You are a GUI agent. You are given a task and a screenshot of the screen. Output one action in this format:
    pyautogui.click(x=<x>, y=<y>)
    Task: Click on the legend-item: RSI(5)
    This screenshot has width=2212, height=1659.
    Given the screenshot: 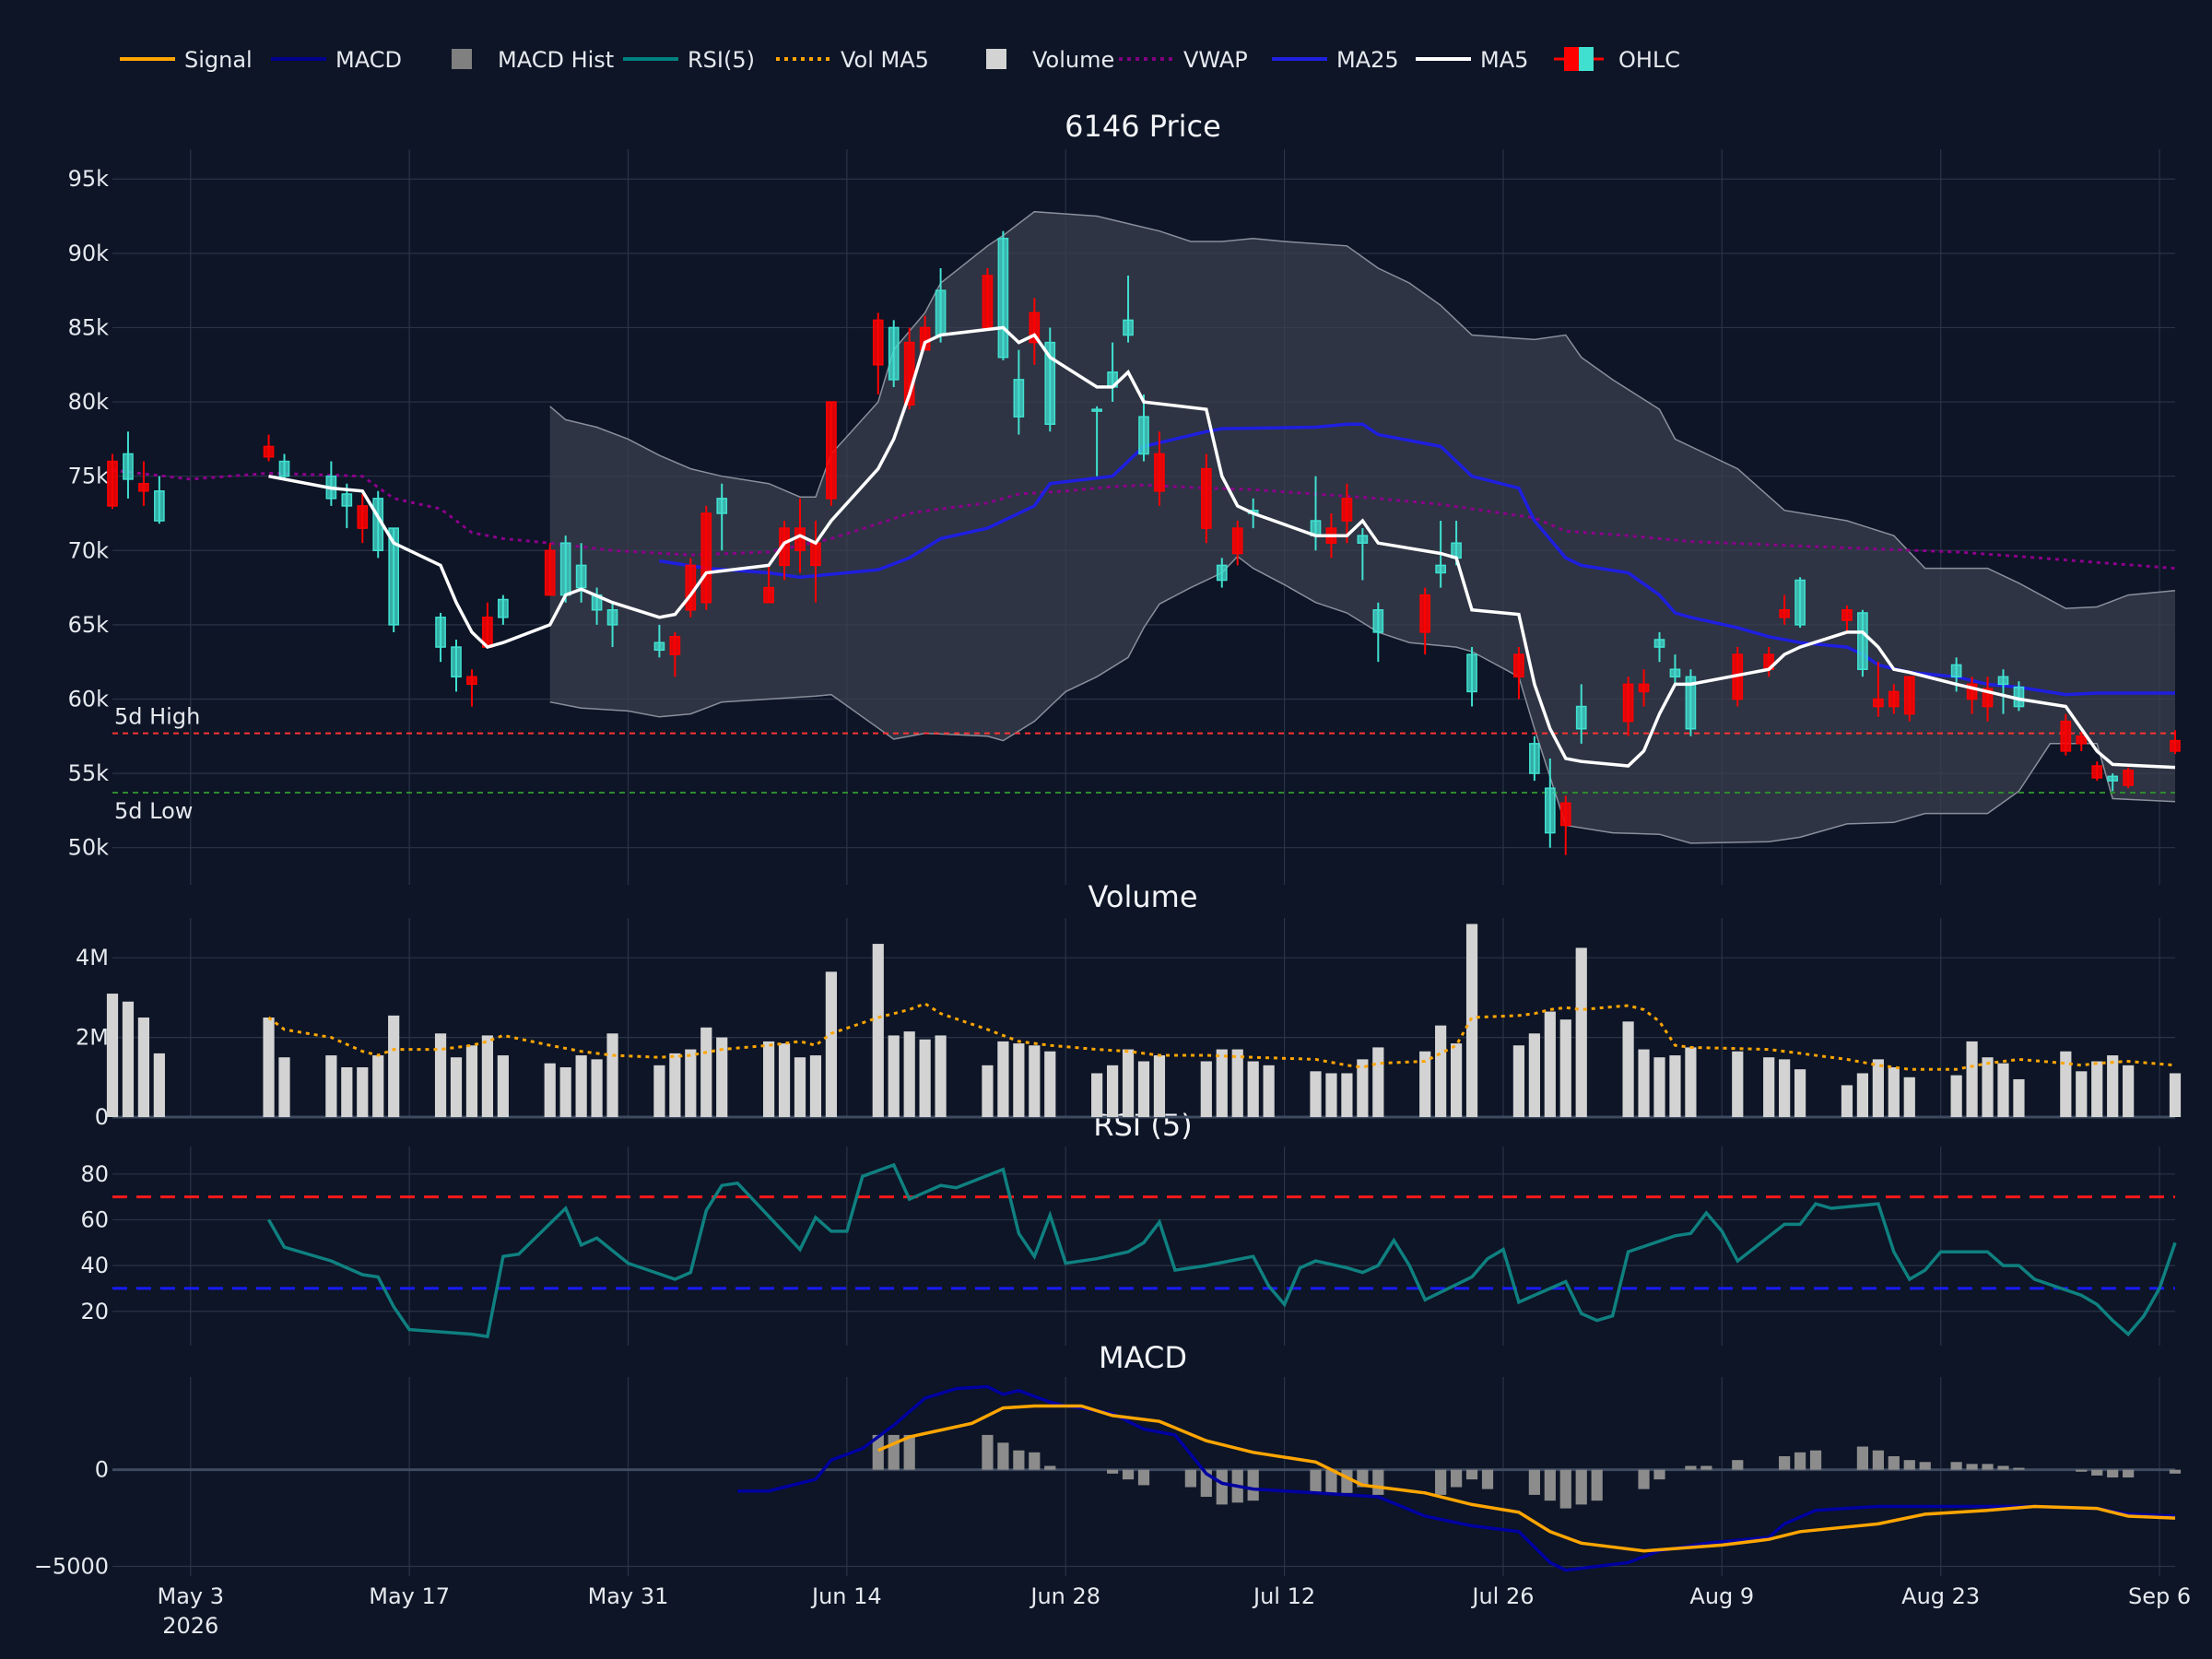 What is the action you would take?
    pyautogui.click(x=689, y=60)
    